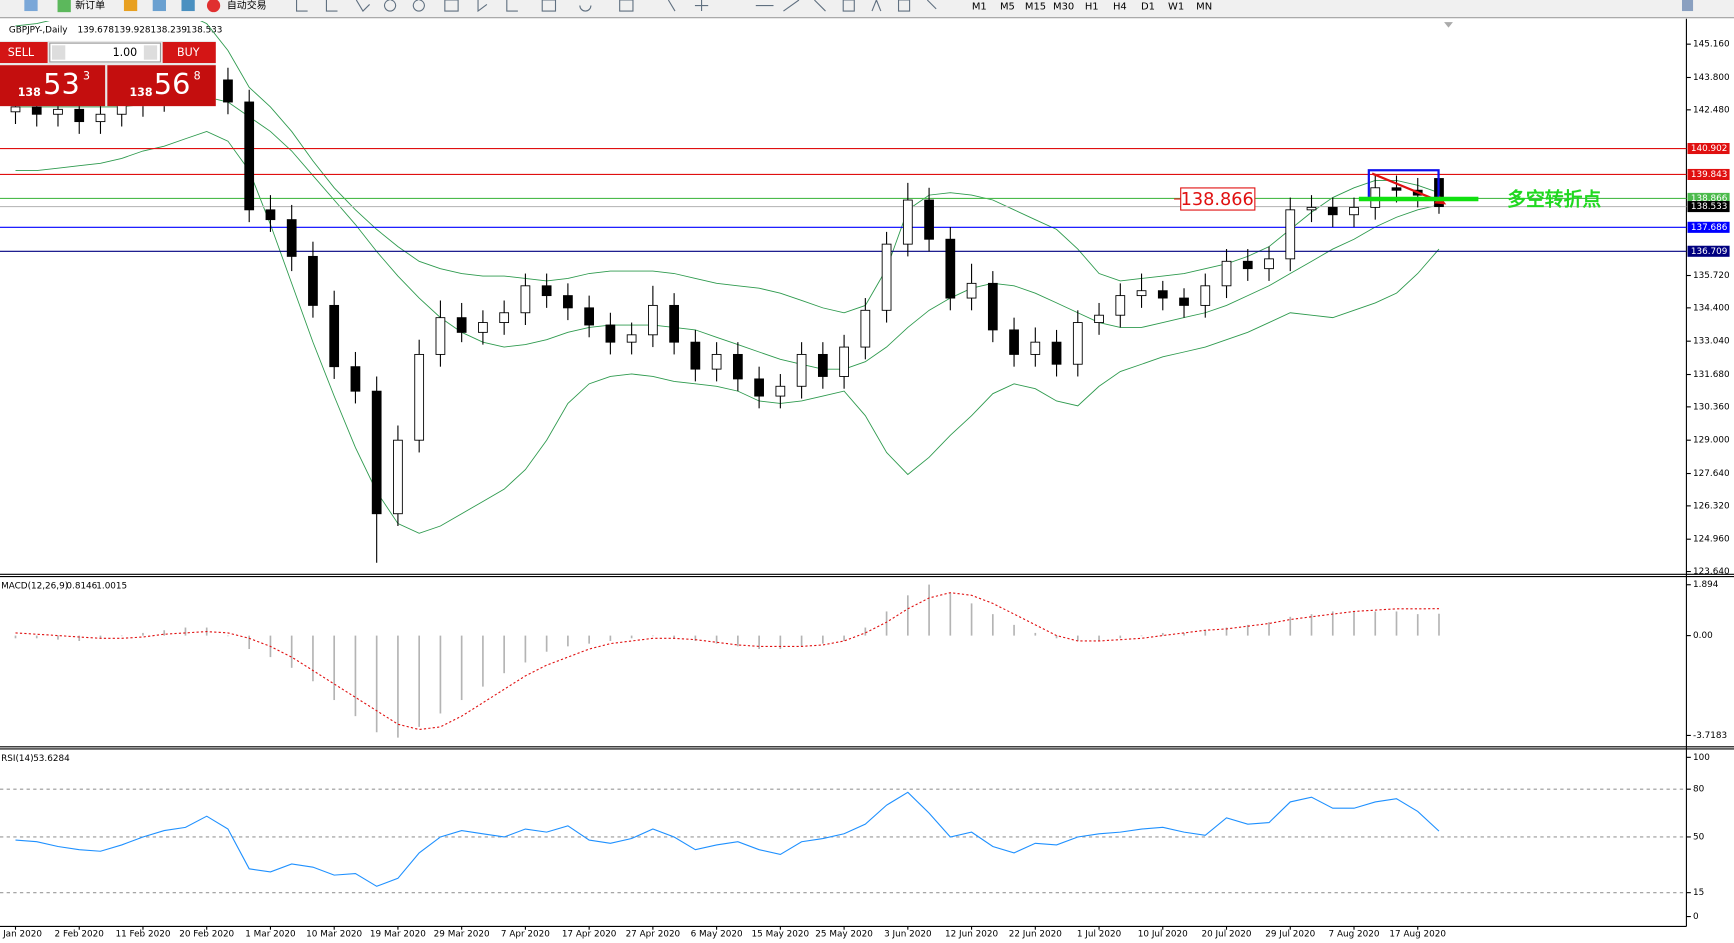 The height and width of the screenshot is (943, 1734). What do you see at coordinates (1711, 506) in the screenshot?
I see `y-tick-label: 126.320` at bounding box center [1711, 506].